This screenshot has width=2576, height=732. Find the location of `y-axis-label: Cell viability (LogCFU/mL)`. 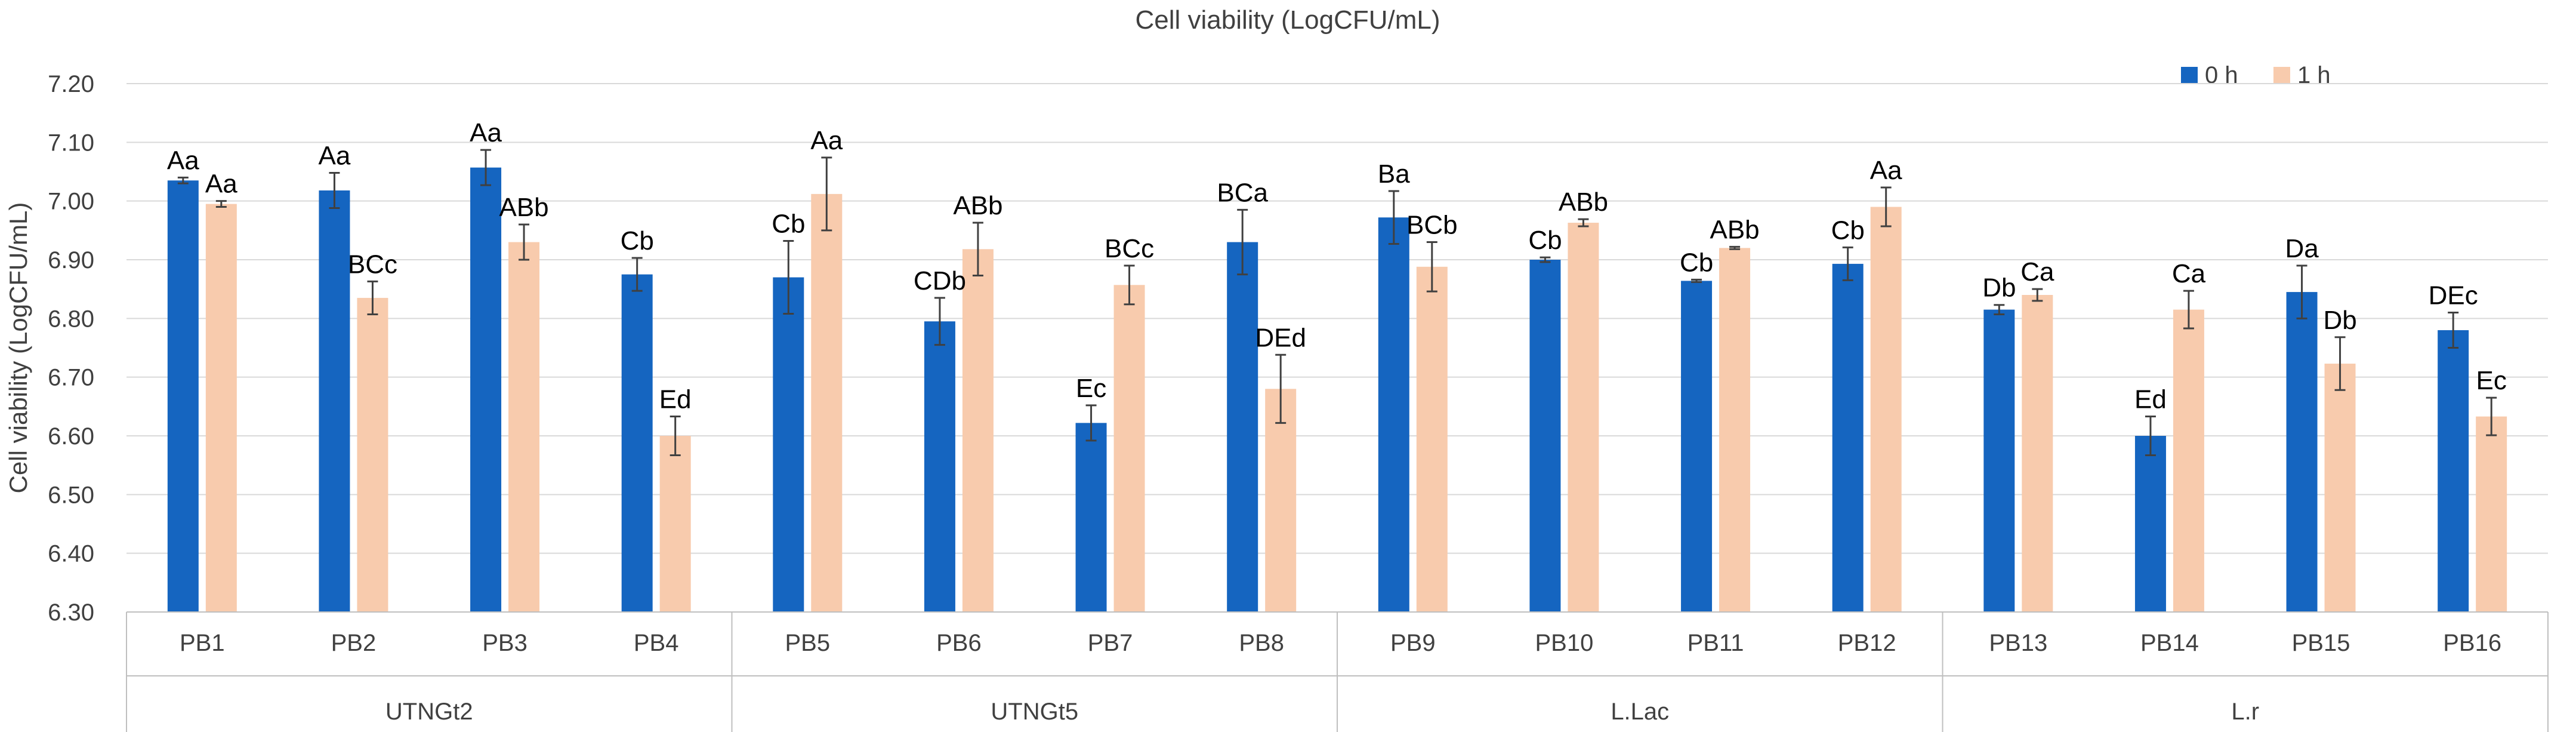

y-axis-label: Cell viability (LogCFU/mL) is located at coordinates (18, 348).